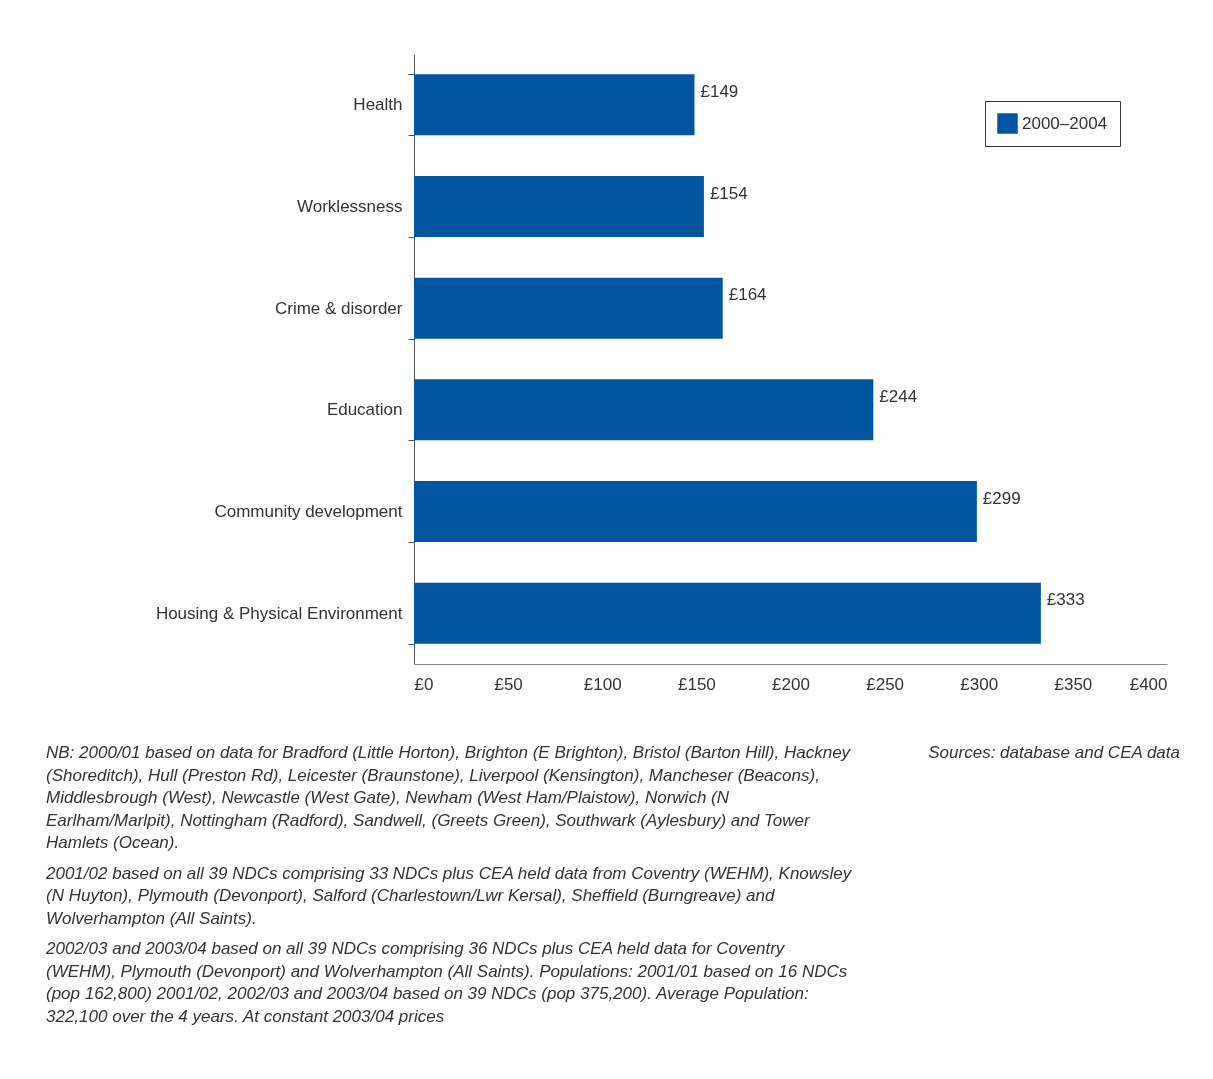 The height and width of the screenshot is (1079, 1213). Describe the element at coordinates (279, 613) in the screenshot. I see `y-tick-label: Housing & Physical Environment` at that location.